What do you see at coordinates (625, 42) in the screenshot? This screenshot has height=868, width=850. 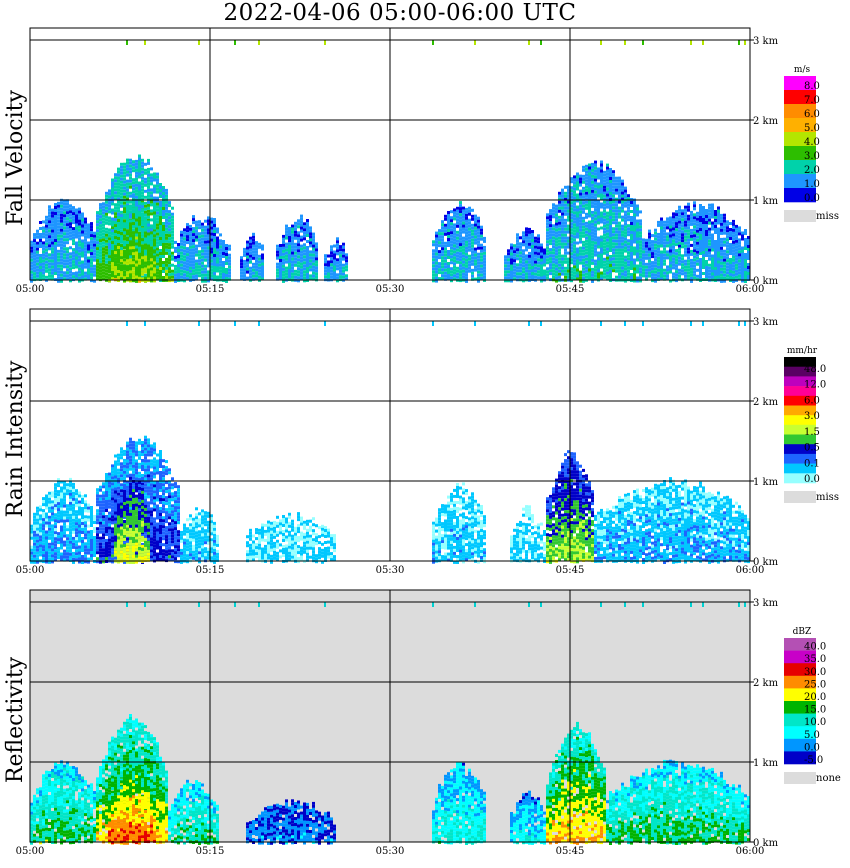 I see `echo-dot` at bounding box center [625, 42].